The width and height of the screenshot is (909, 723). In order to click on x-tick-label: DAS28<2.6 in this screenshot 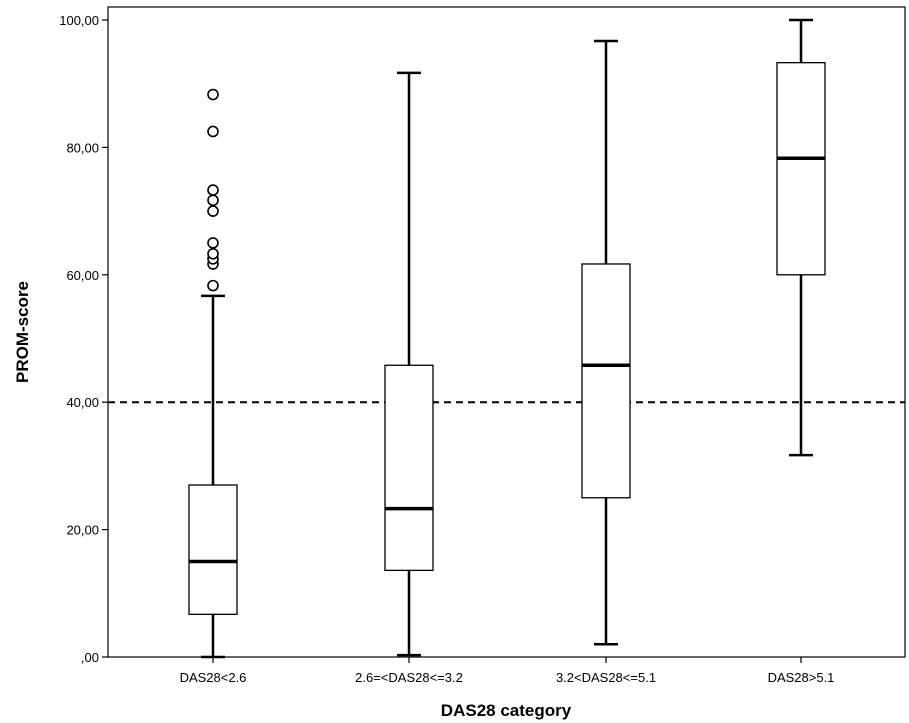, I will do `click(213, 677)`.